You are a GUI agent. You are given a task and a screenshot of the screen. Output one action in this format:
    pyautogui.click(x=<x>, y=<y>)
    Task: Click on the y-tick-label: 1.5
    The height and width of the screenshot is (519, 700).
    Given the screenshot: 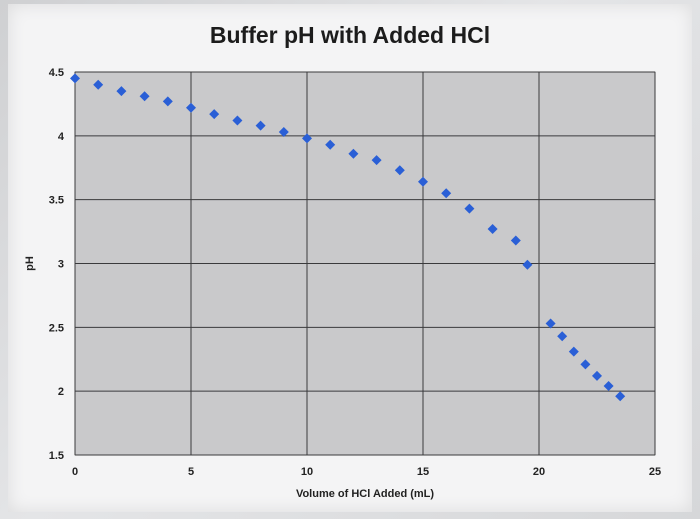 What is the action you would take?
    pyautogui.click(x=56, y=456)
    